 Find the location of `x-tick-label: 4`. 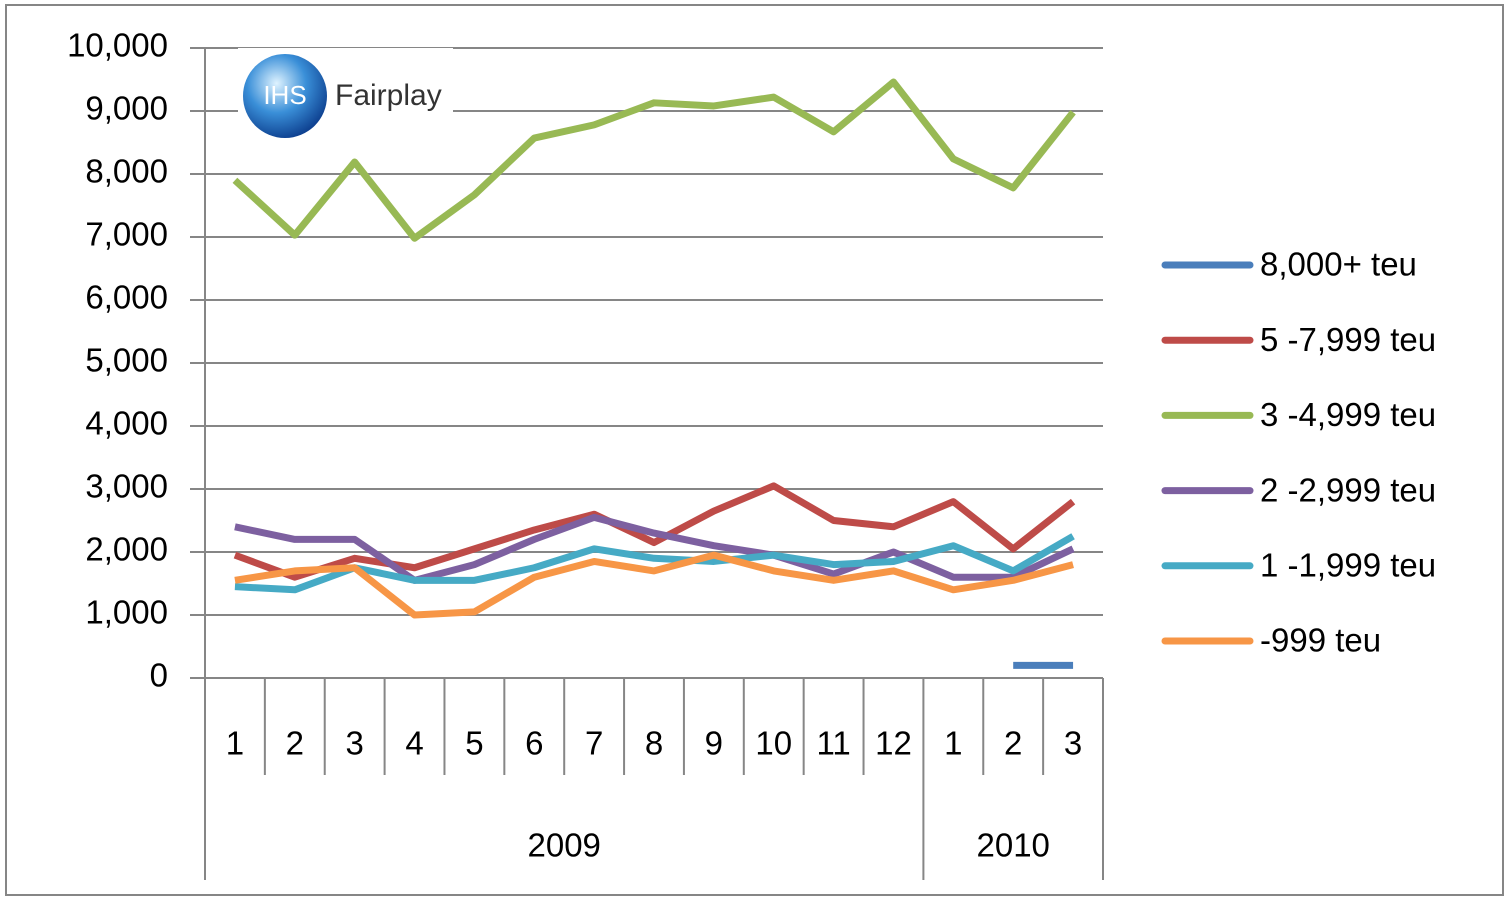

x-tick-label: 4 is located at coordinates (414, 743).